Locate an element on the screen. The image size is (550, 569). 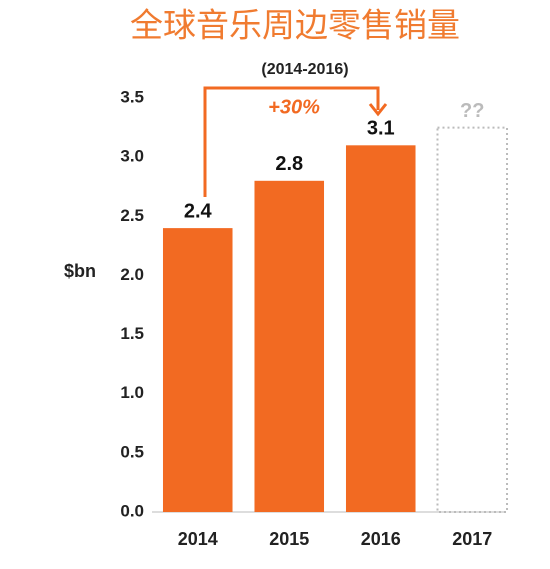
arrow-head is located at coordinates (378, 110).